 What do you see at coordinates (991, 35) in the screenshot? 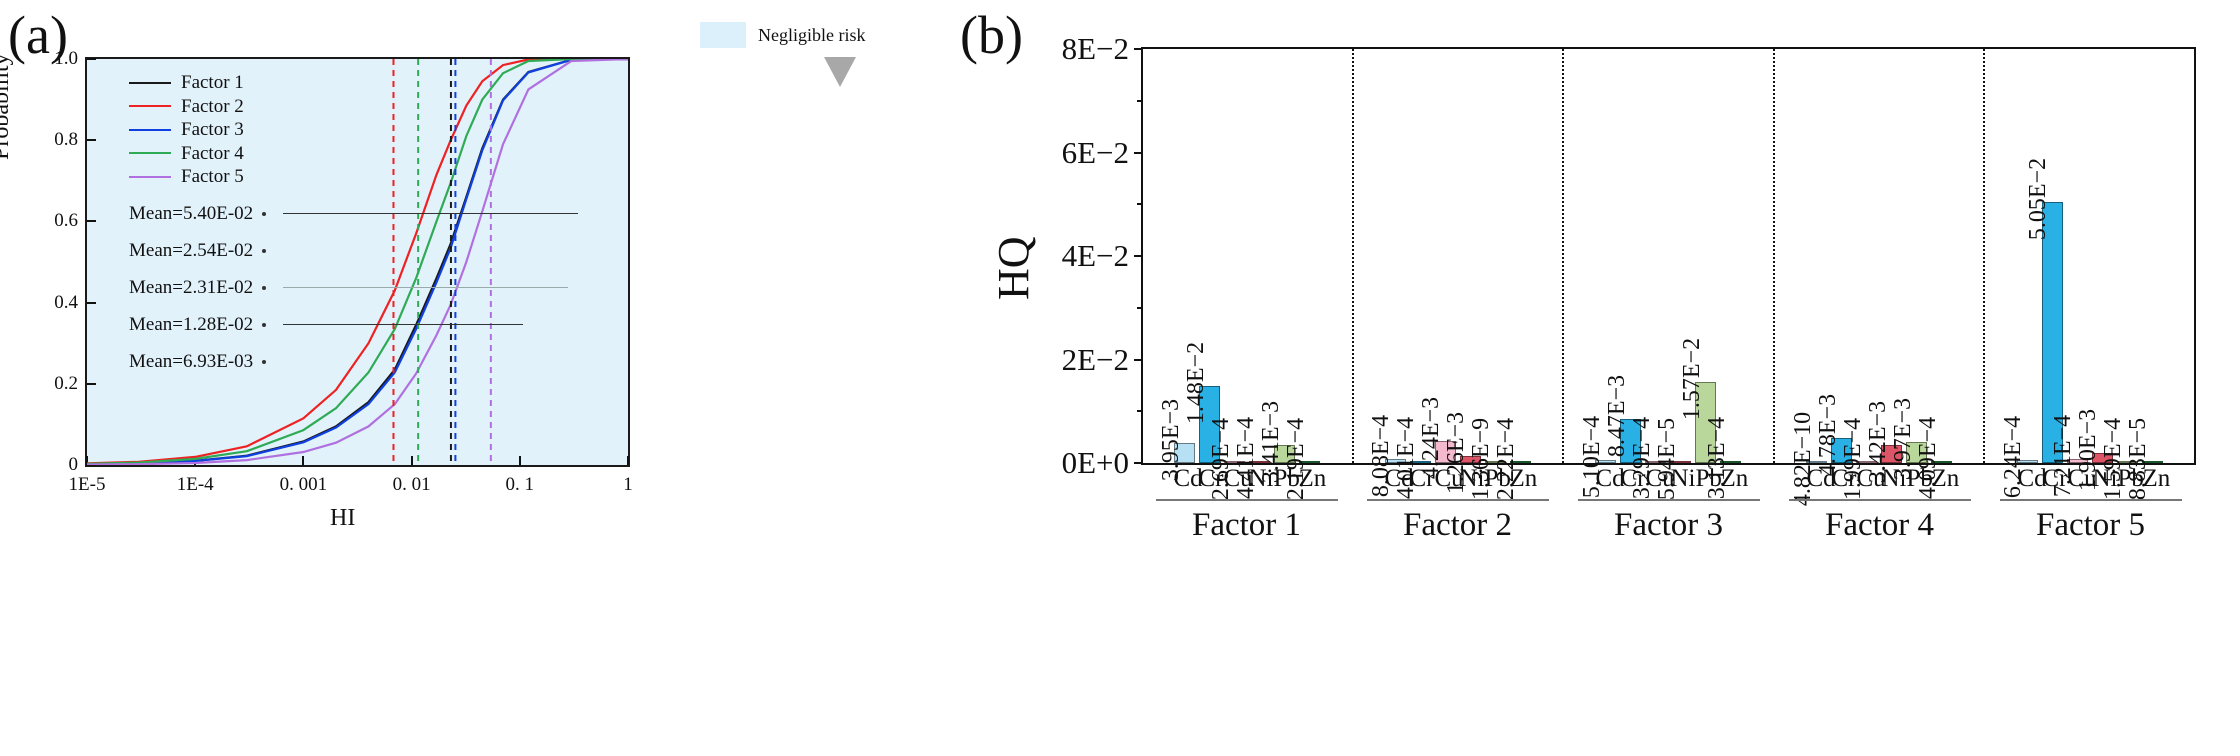
I see `panel-b-tag: (b)` at bounding box center [991, 35].